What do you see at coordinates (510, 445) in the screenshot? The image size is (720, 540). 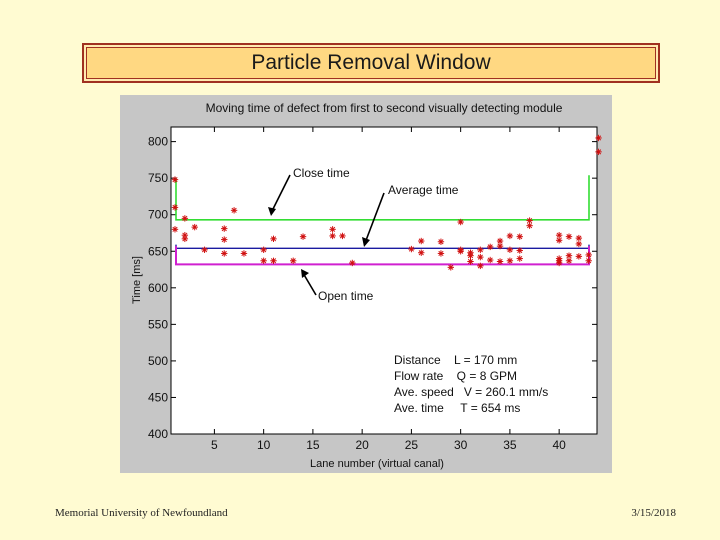 I see `x-tick-label: 35` at bounding box center [510, 445].